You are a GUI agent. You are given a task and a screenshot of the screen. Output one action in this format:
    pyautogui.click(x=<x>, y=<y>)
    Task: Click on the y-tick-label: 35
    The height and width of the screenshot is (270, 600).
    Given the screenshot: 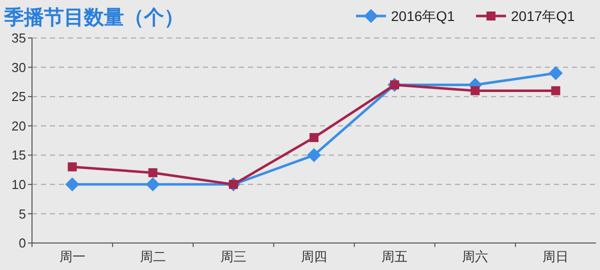 What is the action you would take?
    pyautogui.click(x=19, y=38)
    